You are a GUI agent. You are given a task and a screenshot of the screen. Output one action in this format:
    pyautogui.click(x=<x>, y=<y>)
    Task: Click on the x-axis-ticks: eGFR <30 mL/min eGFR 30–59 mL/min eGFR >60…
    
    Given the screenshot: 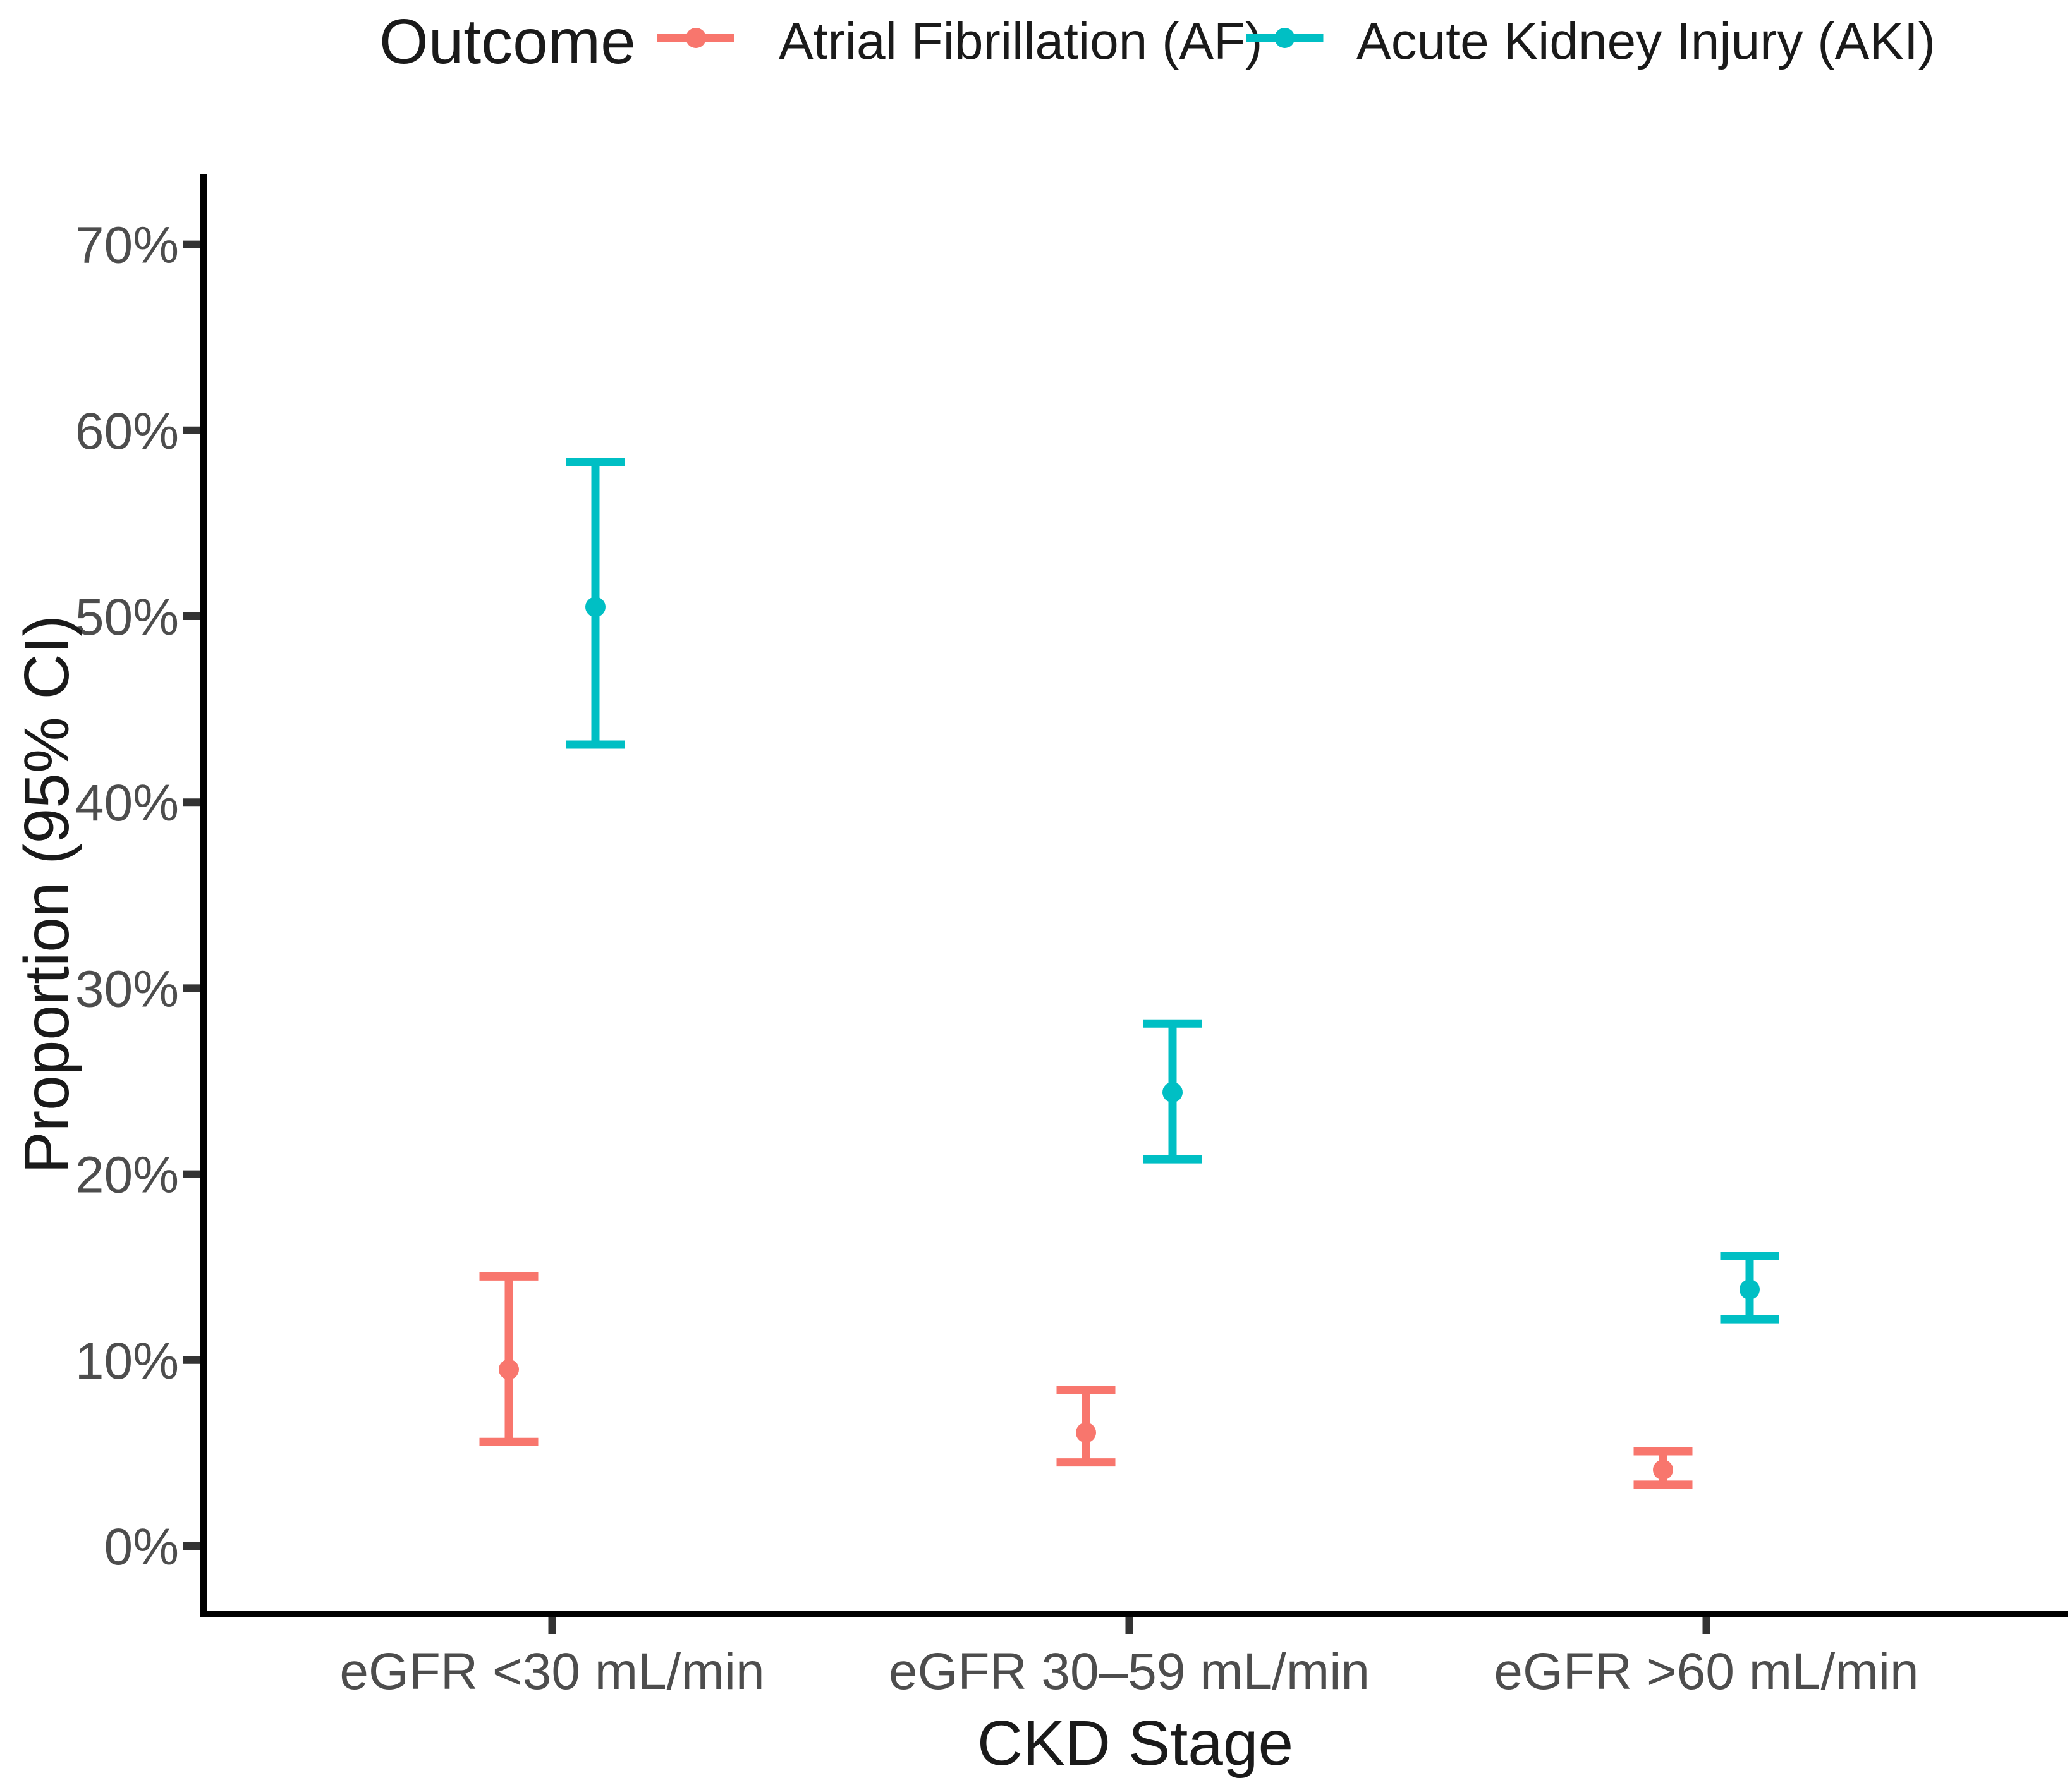 What is the action you would take?
    pyautogui.click(x=1129, y=1658)
    